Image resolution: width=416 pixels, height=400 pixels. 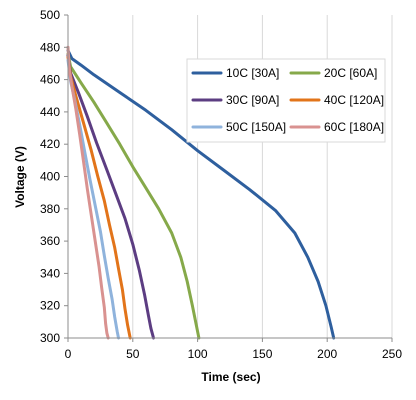 I want to click on legend-label: 30C [90A], so click(x=252, y=100).